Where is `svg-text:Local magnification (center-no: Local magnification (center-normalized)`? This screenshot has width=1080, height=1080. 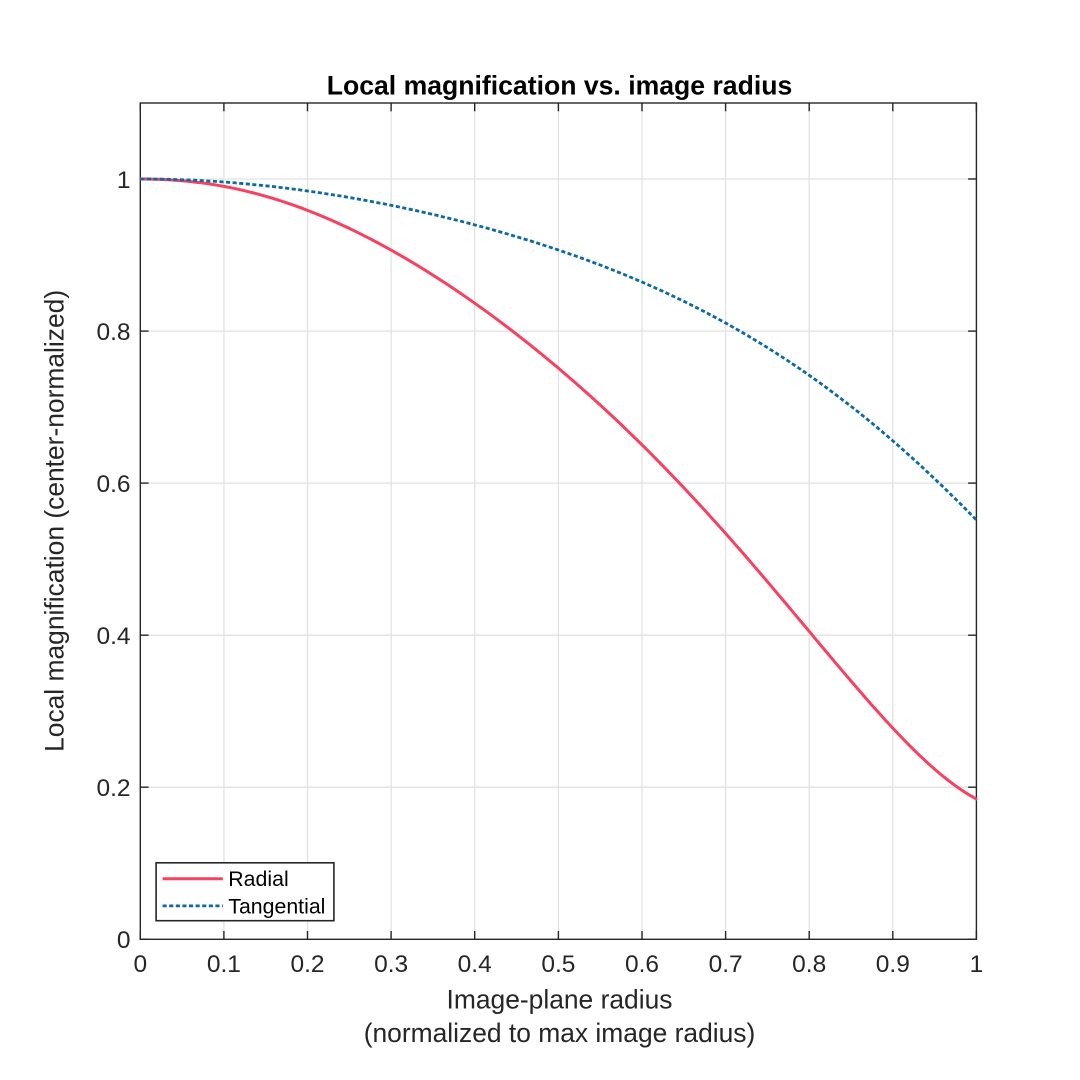
svg-text:Local magnification (center-no: Local magnification (center-normalized) is located at coordinates (55, 521).